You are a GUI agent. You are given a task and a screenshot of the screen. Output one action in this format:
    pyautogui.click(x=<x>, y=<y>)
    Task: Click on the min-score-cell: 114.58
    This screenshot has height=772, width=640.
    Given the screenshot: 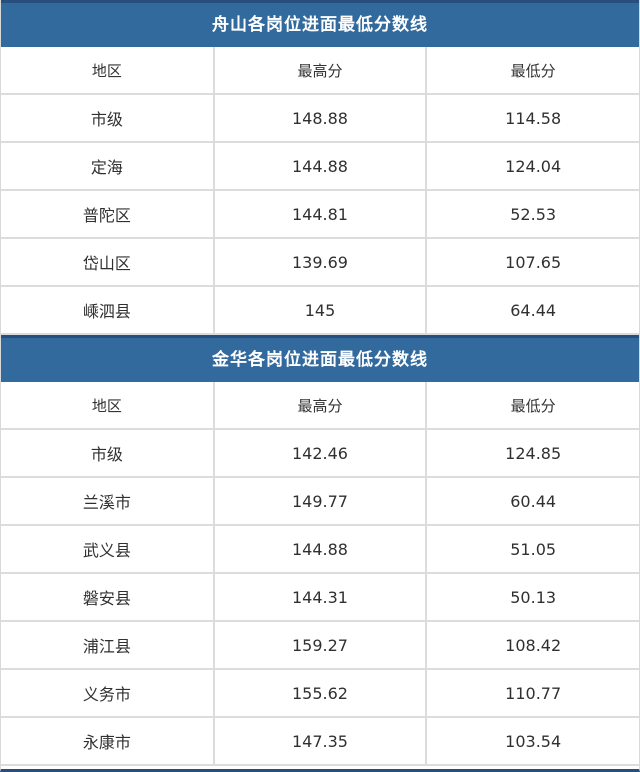 What is the action you would take?
    pyautogui.click(x=532, y=118)
    